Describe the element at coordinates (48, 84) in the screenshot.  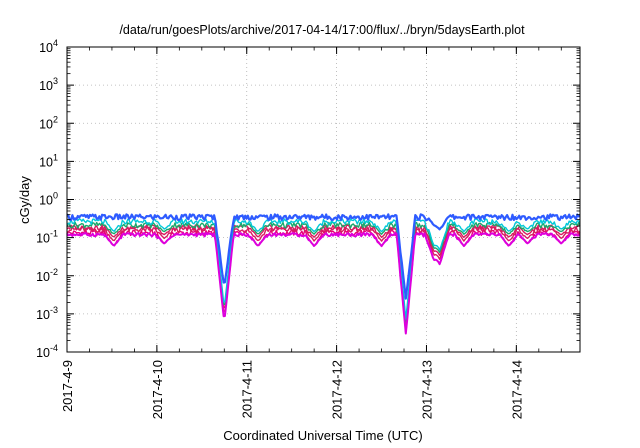
I see `y-tick-label: 10³` at that location.